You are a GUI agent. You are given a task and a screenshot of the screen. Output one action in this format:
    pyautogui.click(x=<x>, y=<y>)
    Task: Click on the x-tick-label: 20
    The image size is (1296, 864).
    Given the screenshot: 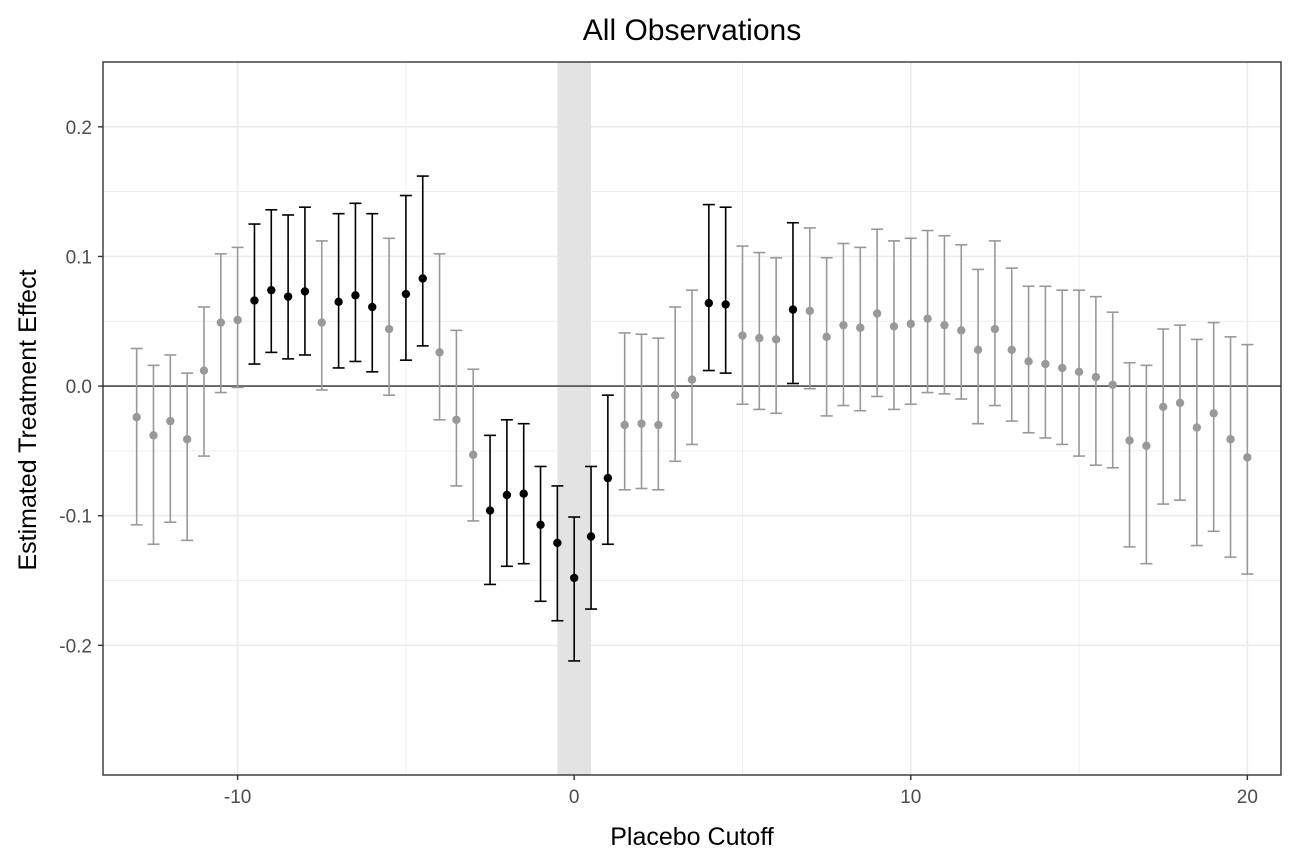 What is the action you would take?
    pyautogui.click(x=1247, y=797)
    